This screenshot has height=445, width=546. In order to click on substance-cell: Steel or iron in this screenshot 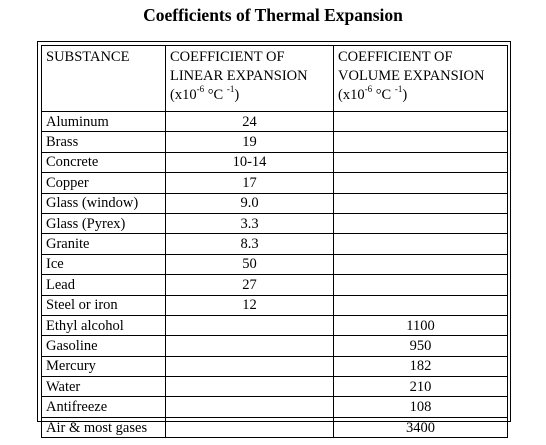, I will do `click(103, 305)`.